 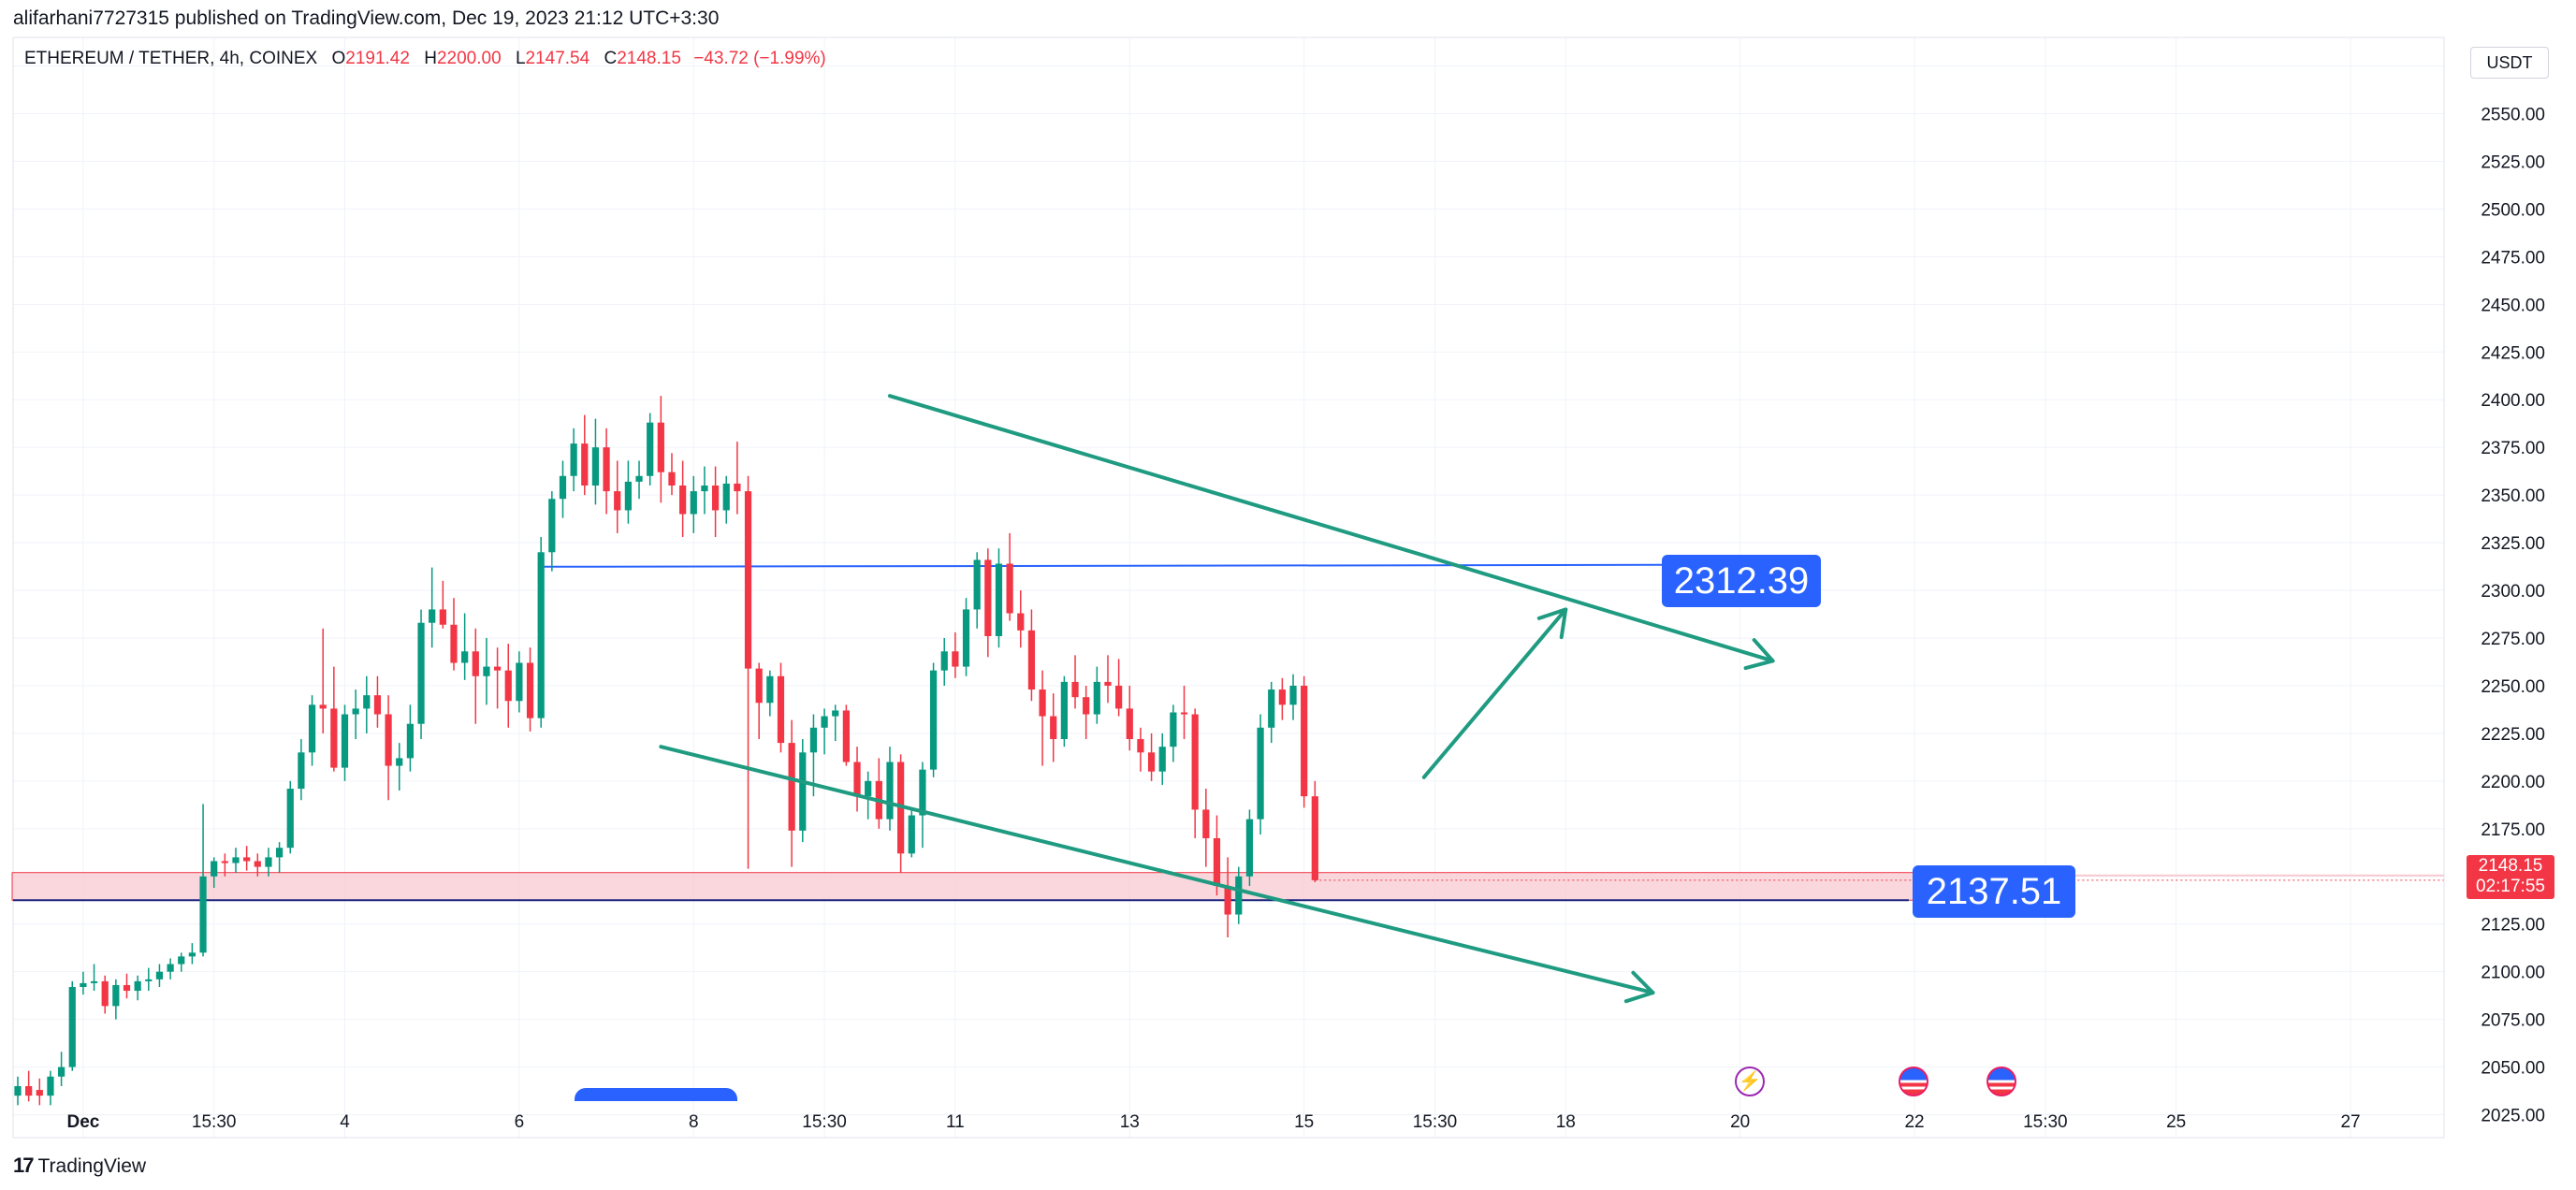 I want to click on y-tick-label: 2550.00, so click(x=2513, y=115).